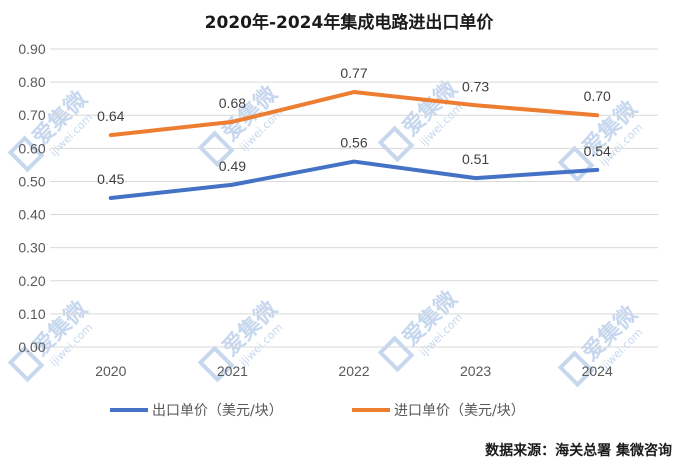 Image resolution: width=698 pixels, height=465 pixels. I want to click on y-tick-label: 0.30, so click(31, 248).